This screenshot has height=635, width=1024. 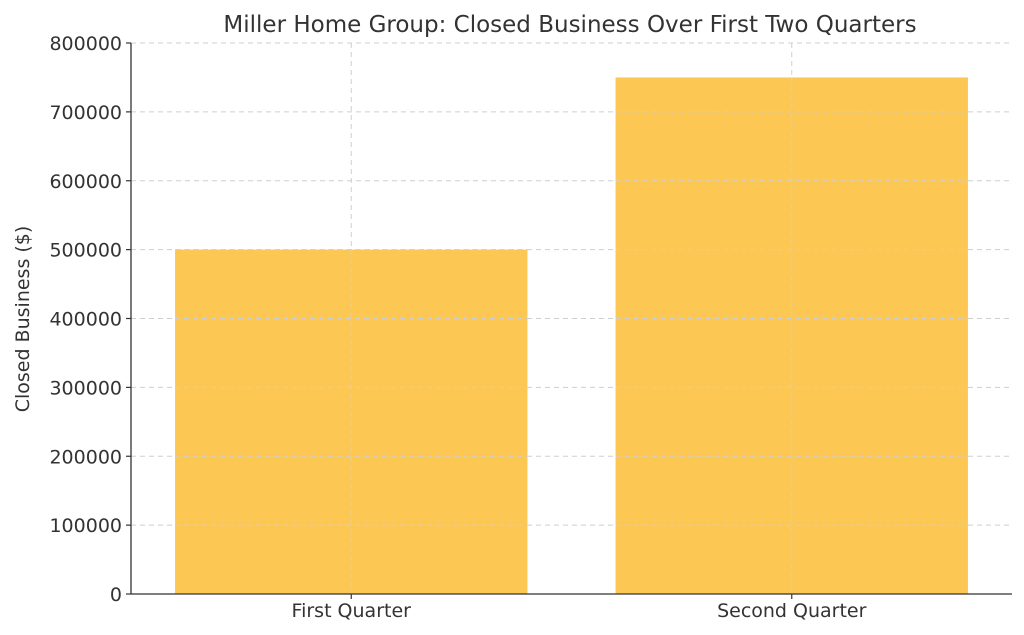 I want to click on y-tick-label: 500000, so click(x=85, y=251).